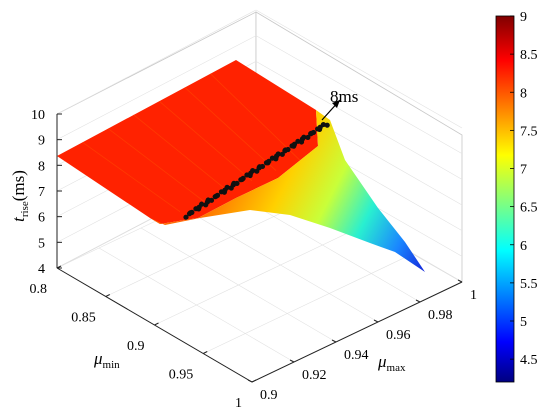 This screenshot has height=415, width=550. I want to click on y-tick-label: 1, so click(473, 295).